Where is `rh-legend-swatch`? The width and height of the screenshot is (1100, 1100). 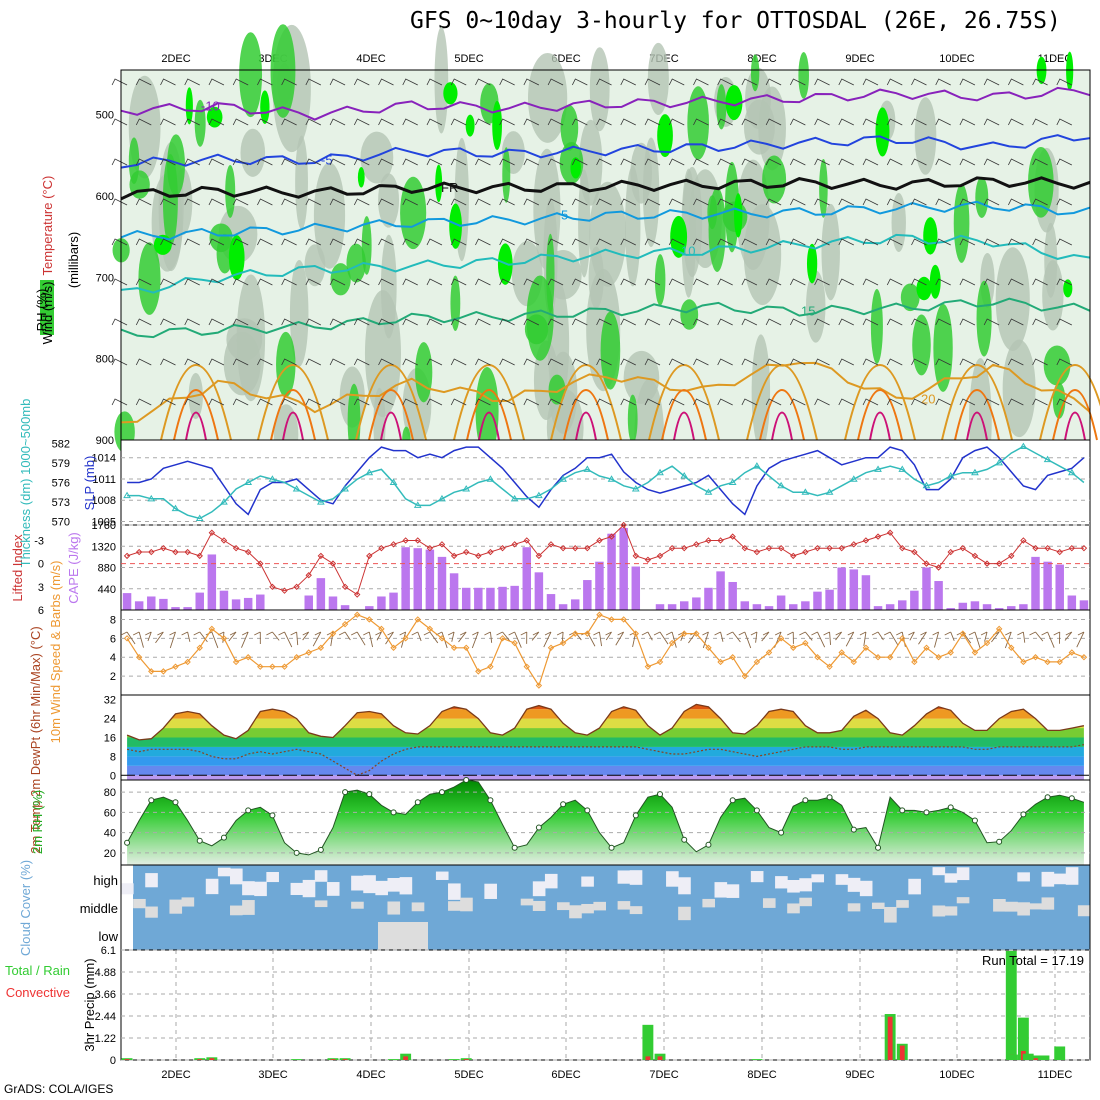
rh-legend-swatch is located at coordinates (47, 307).